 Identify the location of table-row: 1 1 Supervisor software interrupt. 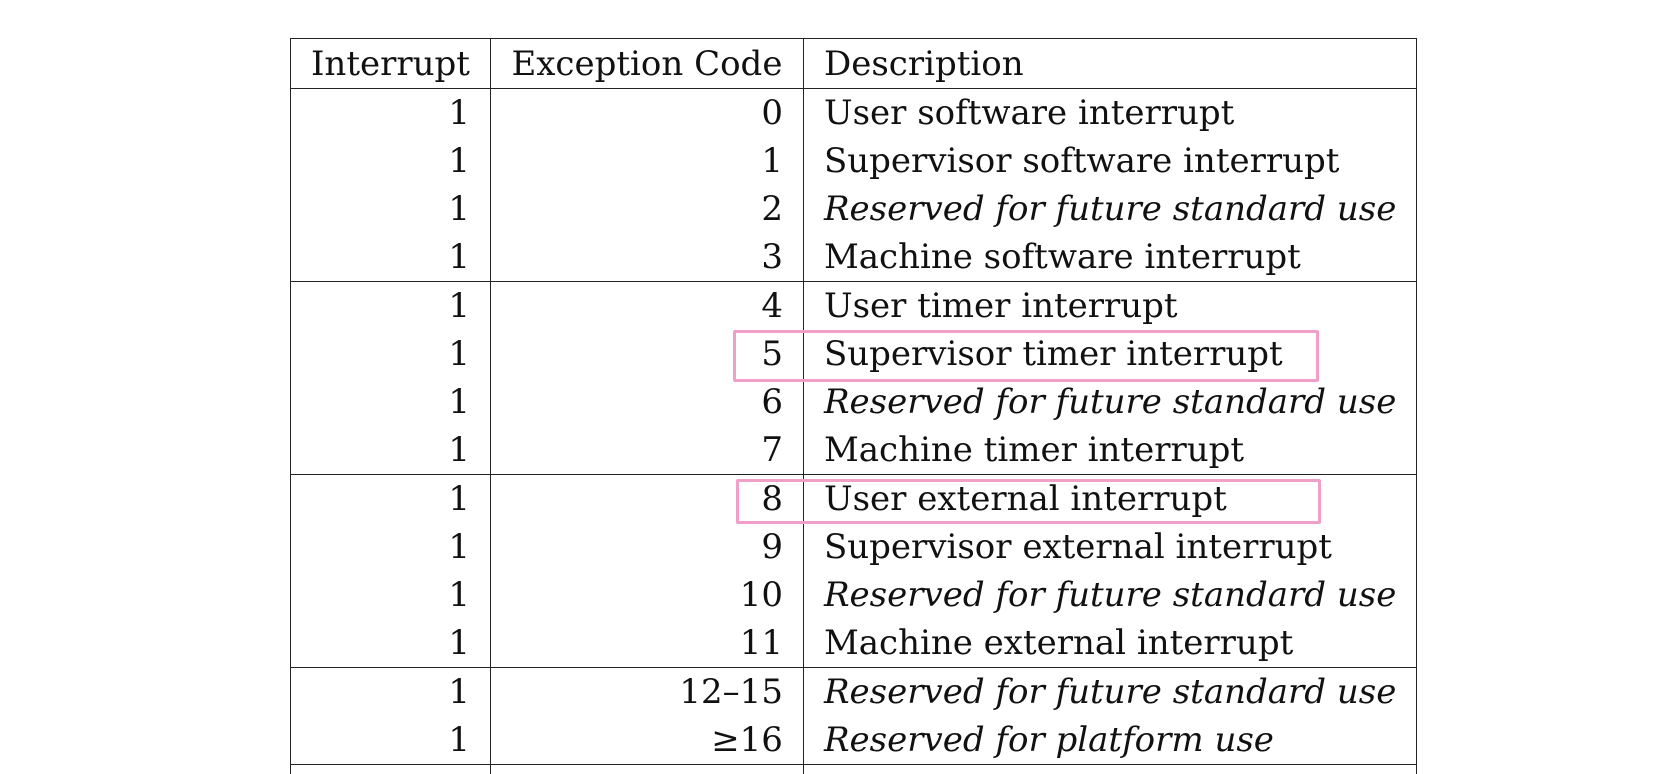
(854, 161).